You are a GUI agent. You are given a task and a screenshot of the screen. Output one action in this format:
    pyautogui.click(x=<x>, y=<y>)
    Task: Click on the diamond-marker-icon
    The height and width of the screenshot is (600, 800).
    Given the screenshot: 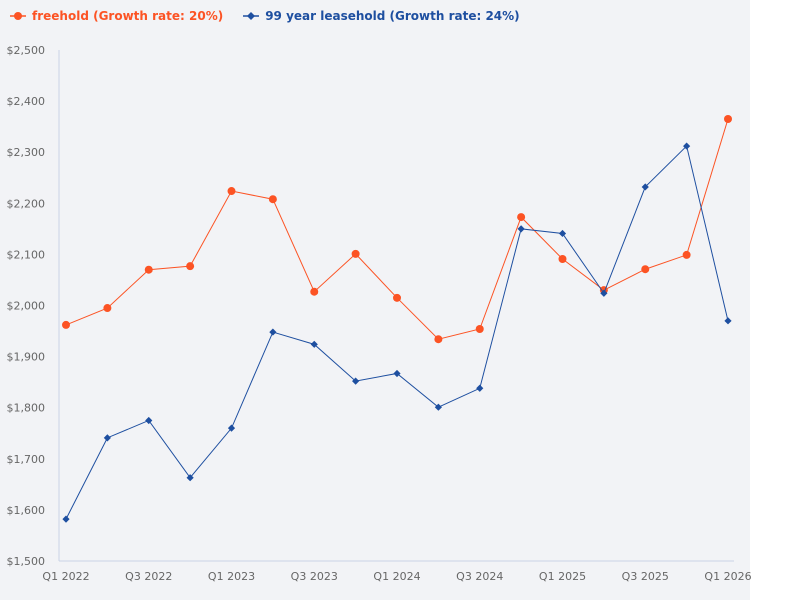 What is the action you would take?
    pyautogui.click(x=251, y=16)
    